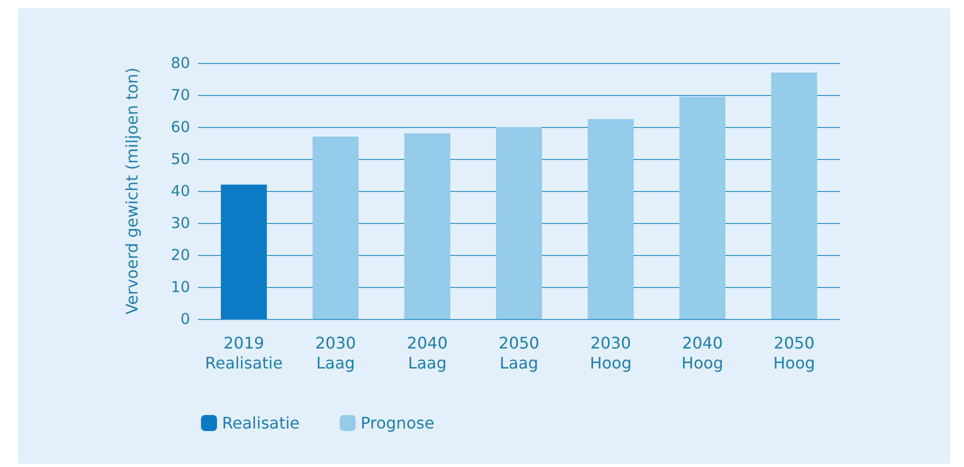  What do you see at coordinates (180, 63) in the screenshot?
I see `y-tick-label: 80` at bounding box center [180, 63].